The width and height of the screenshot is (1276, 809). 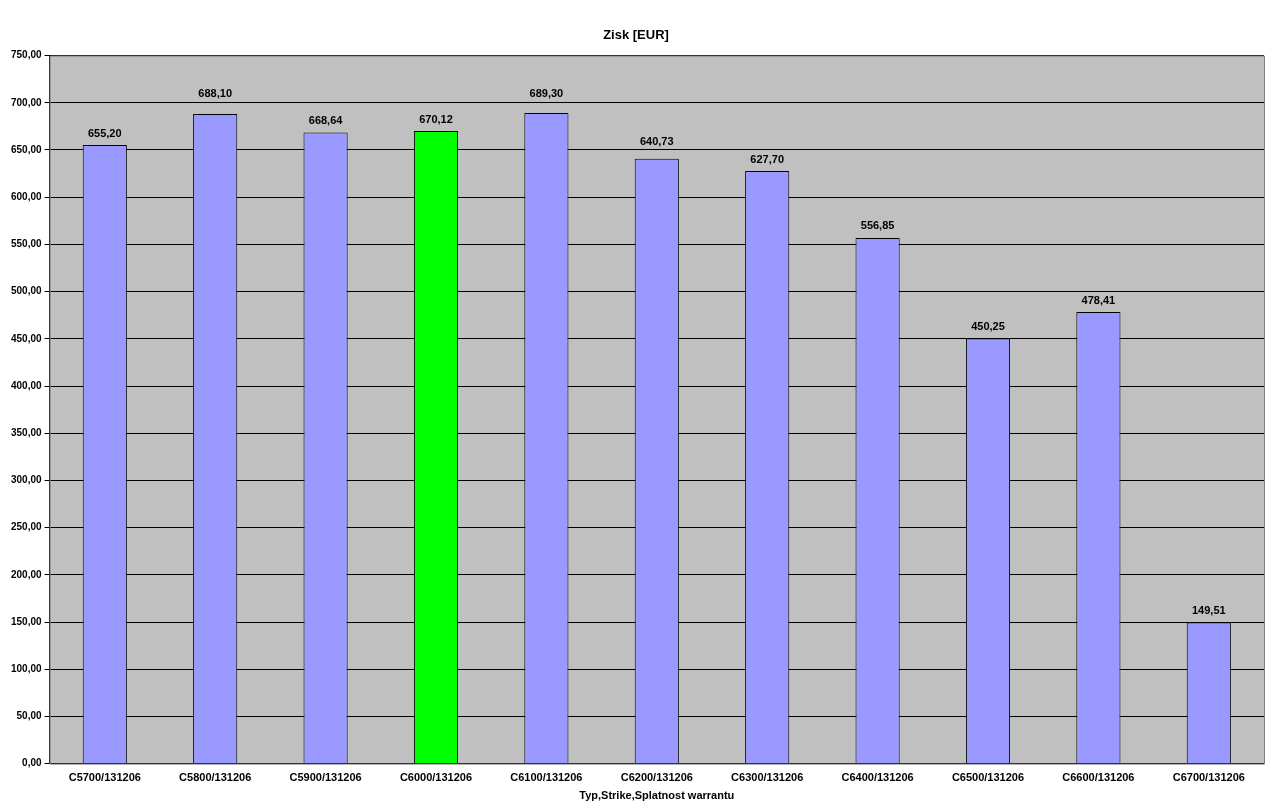 What do you see at coordinates (767, 158) in the screenshot?
I see `data-label: 627,70` at bounding box center [767, 158].